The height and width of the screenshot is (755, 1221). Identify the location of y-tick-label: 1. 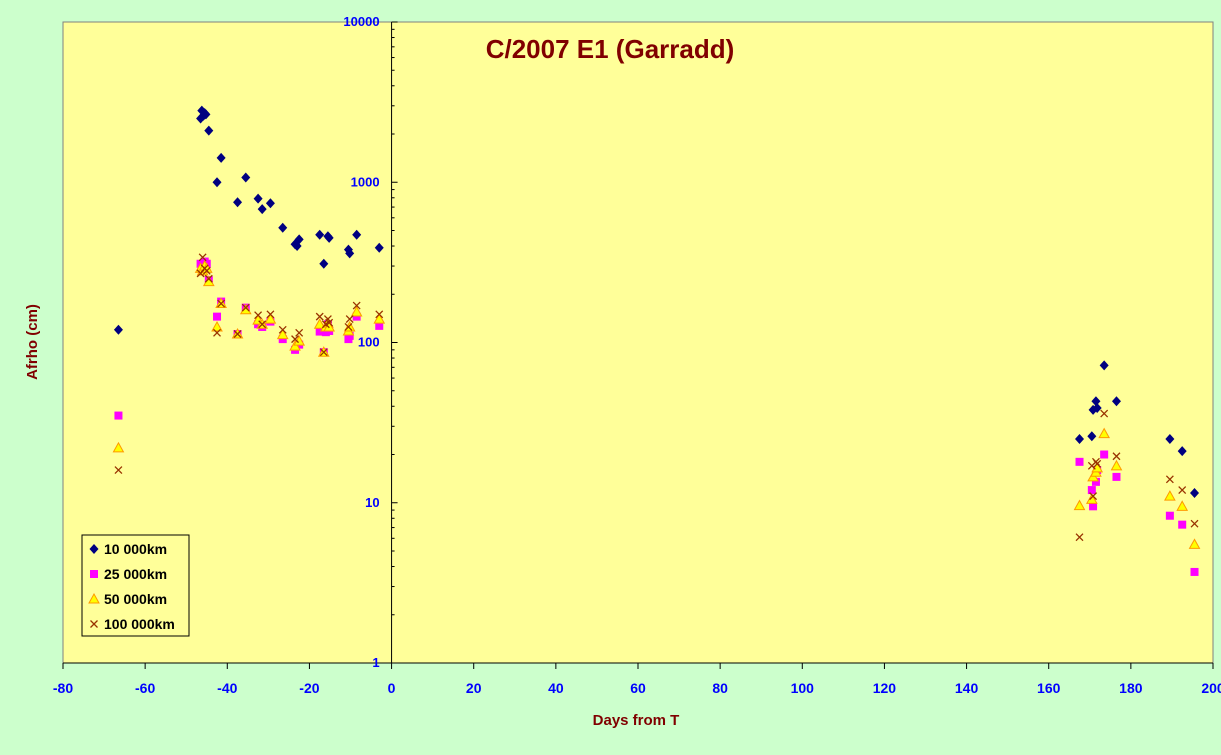
(375, 662).